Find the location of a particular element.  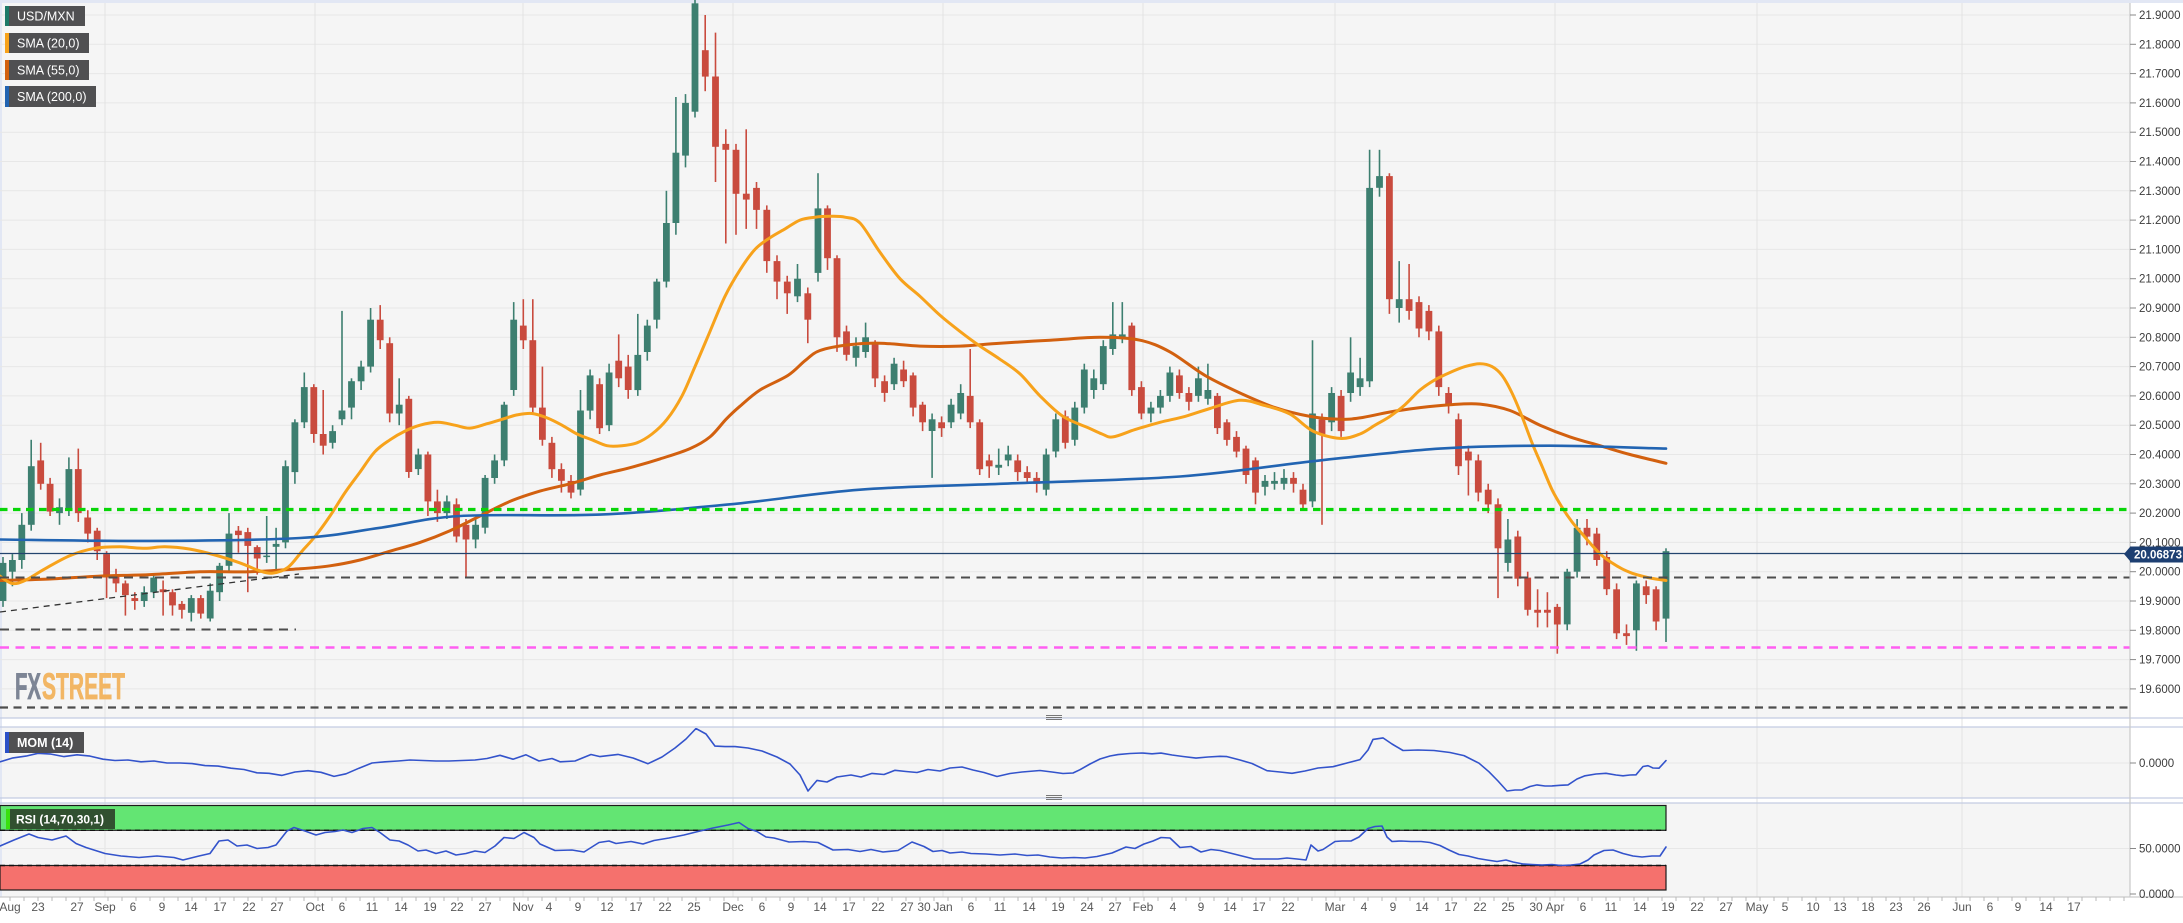

svg-text: Jun is located at coordinates (1961, 907).